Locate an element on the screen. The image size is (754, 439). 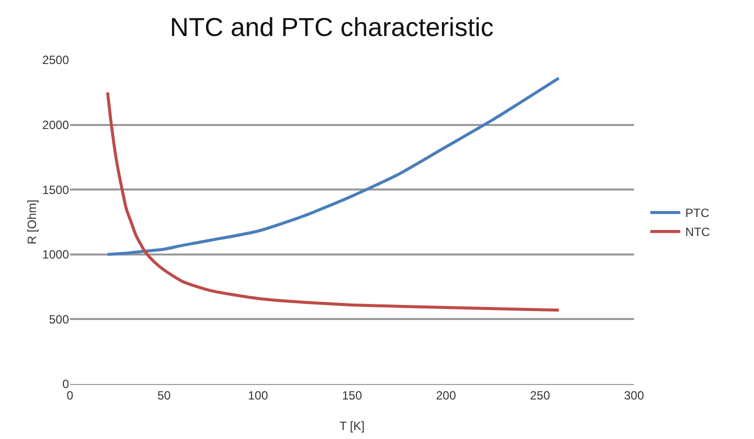
legend-label: NTC is located at coordinates (697, 232).